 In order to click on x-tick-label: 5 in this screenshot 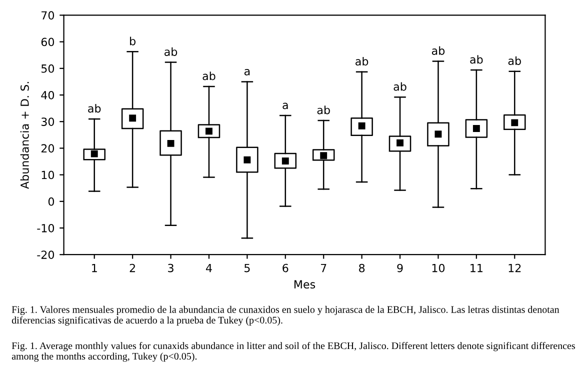, I will do `click(247, 268)`.